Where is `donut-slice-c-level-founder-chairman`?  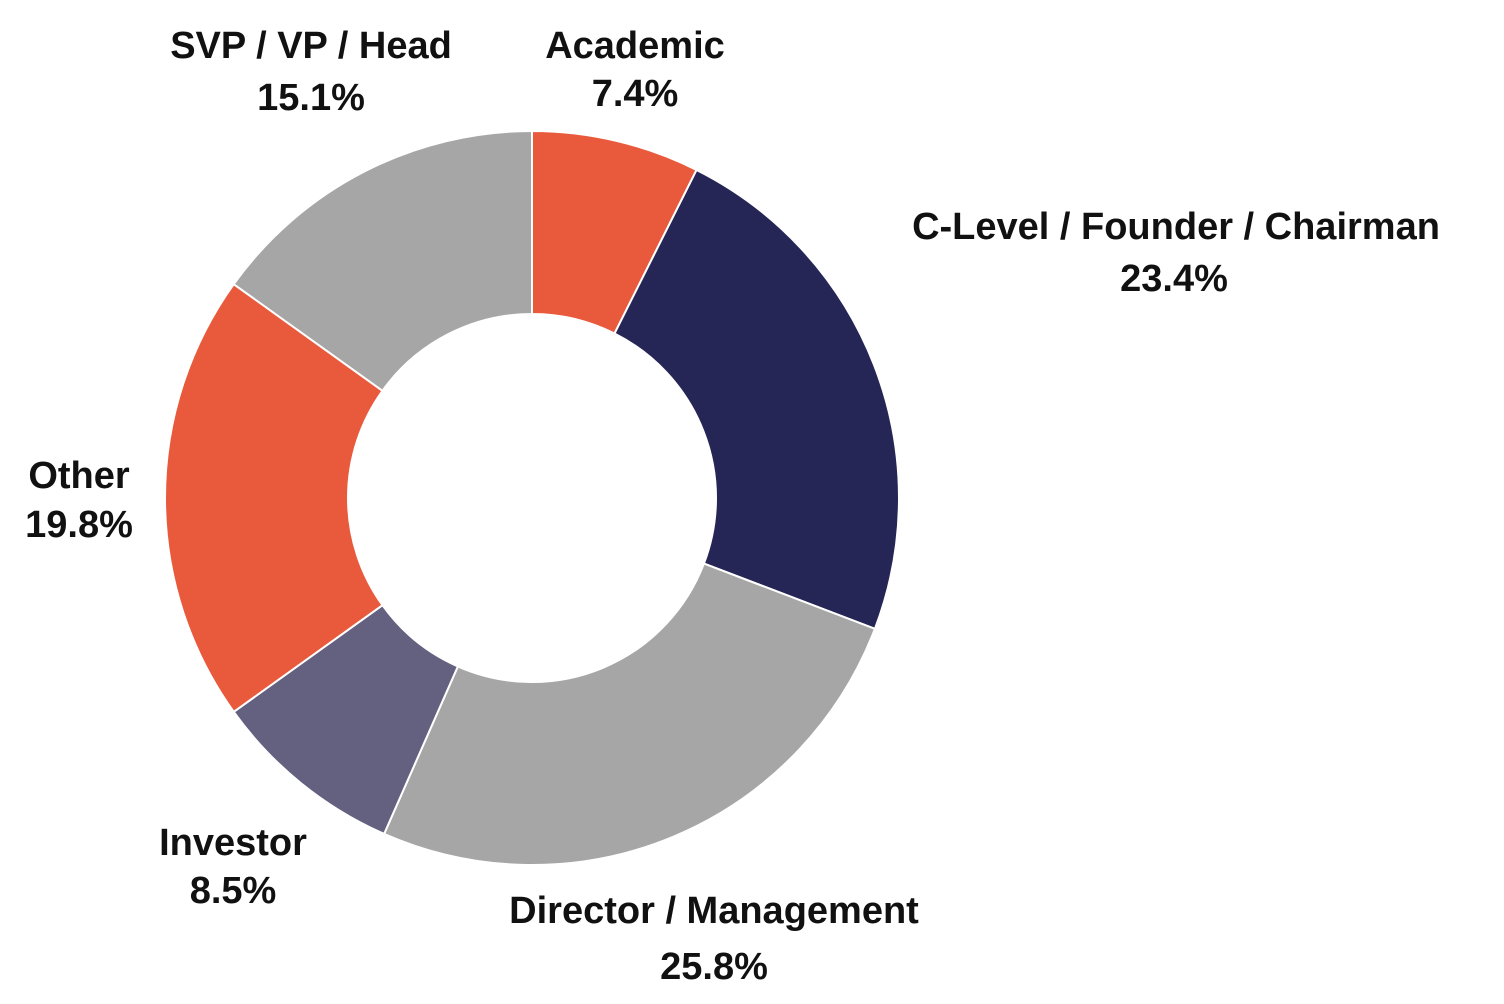 donut-slice-c-level-founder-chairman is located at coordinates (756, 399).